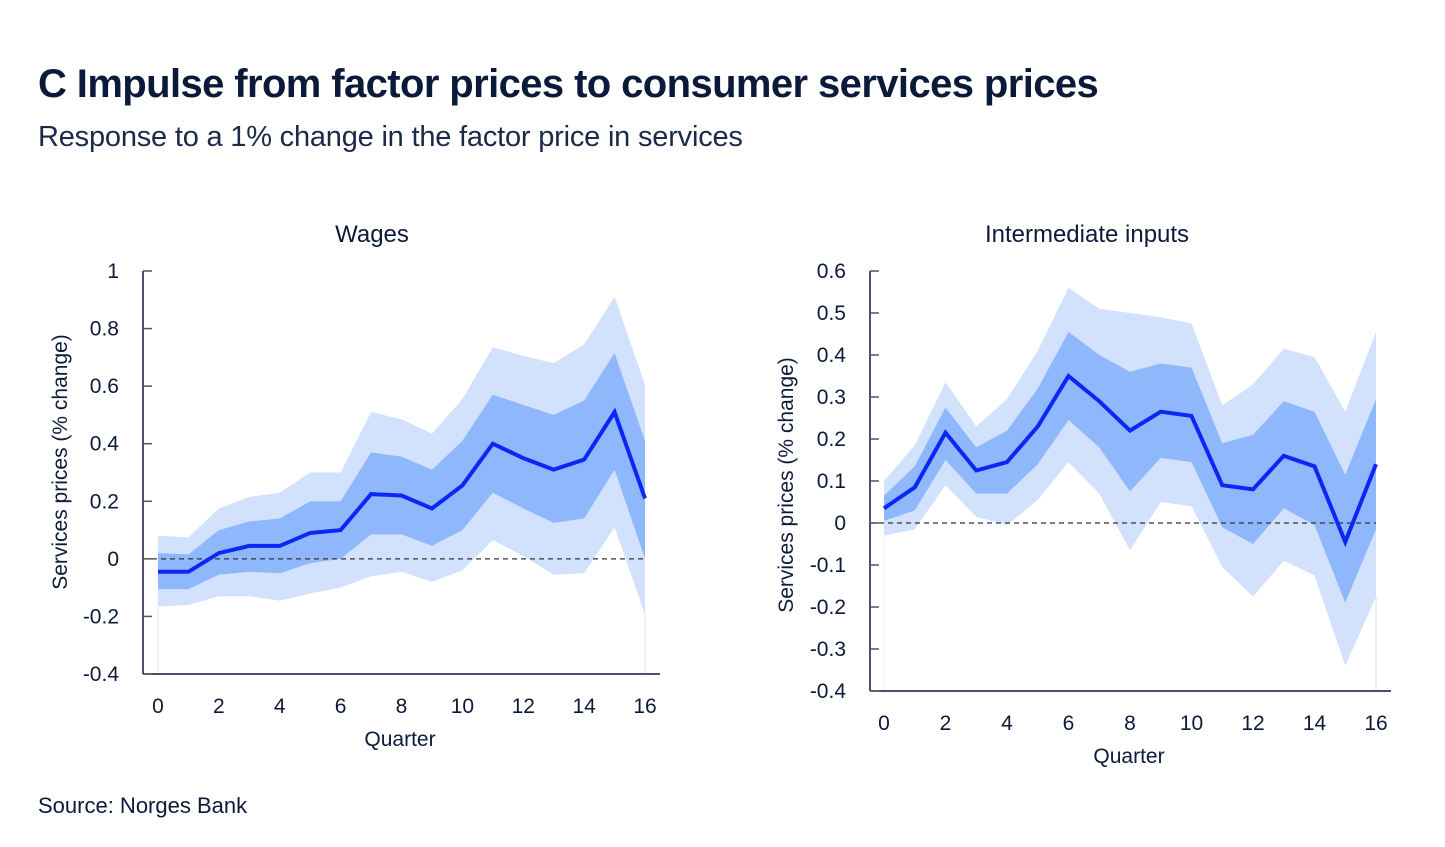  What do you see at coordinates (831, 397) in the screenshot?
I see `y-tick-label: 0.3` at bounding box center [831, 397].